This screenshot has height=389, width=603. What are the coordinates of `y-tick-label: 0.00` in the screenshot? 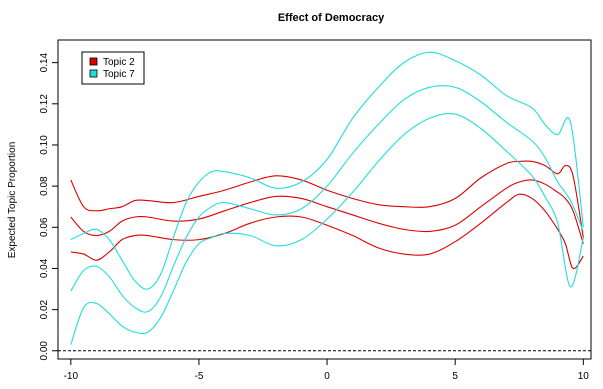 It's located at (44, 351).